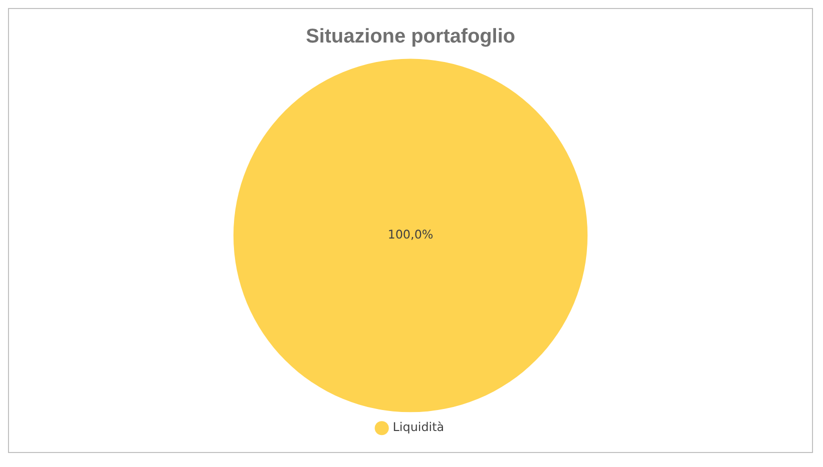  I want to click on chart-title: Situazione portafoglio, so click(411, 36).